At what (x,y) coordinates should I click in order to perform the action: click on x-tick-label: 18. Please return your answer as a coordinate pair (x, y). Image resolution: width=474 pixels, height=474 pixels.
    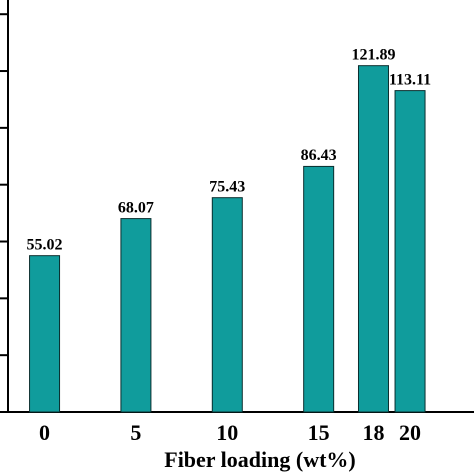
    Looking at the image, I should click on (373, 432).